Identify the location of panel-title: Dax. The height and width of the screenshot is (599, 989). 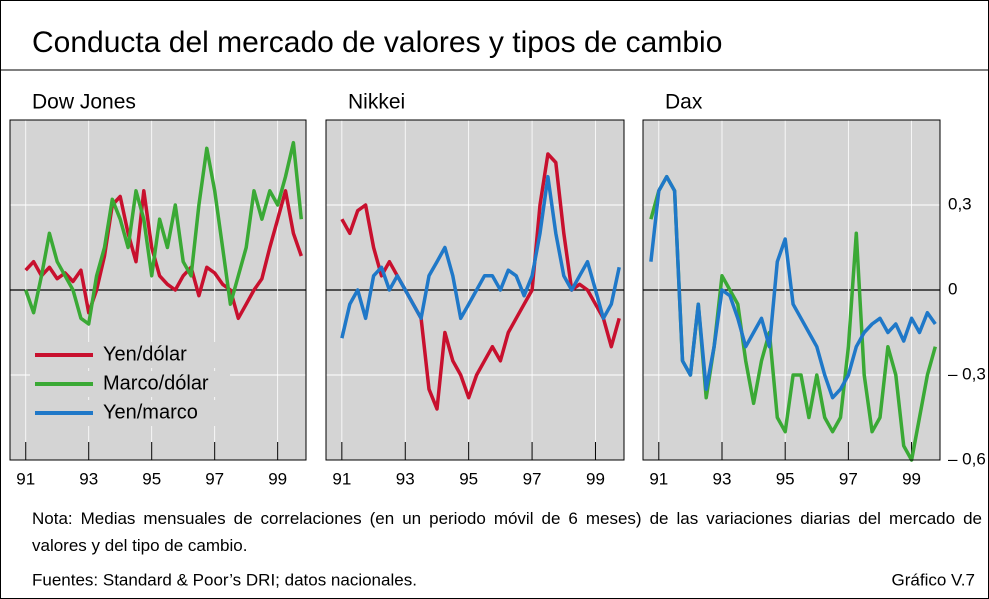
(684, 102).